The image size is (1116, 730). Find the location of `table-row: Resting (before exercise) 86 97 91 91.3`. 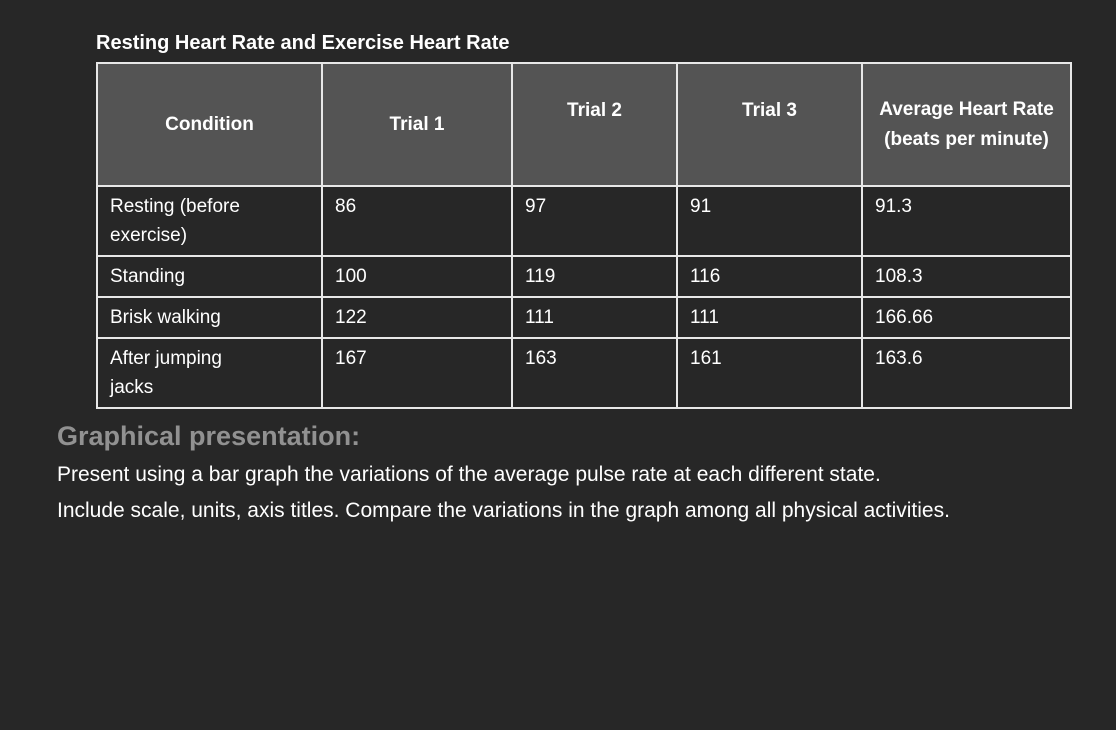

table-row: Resting (before exercise) 86 97 91 91.3 is located at coordinates (584, 221).